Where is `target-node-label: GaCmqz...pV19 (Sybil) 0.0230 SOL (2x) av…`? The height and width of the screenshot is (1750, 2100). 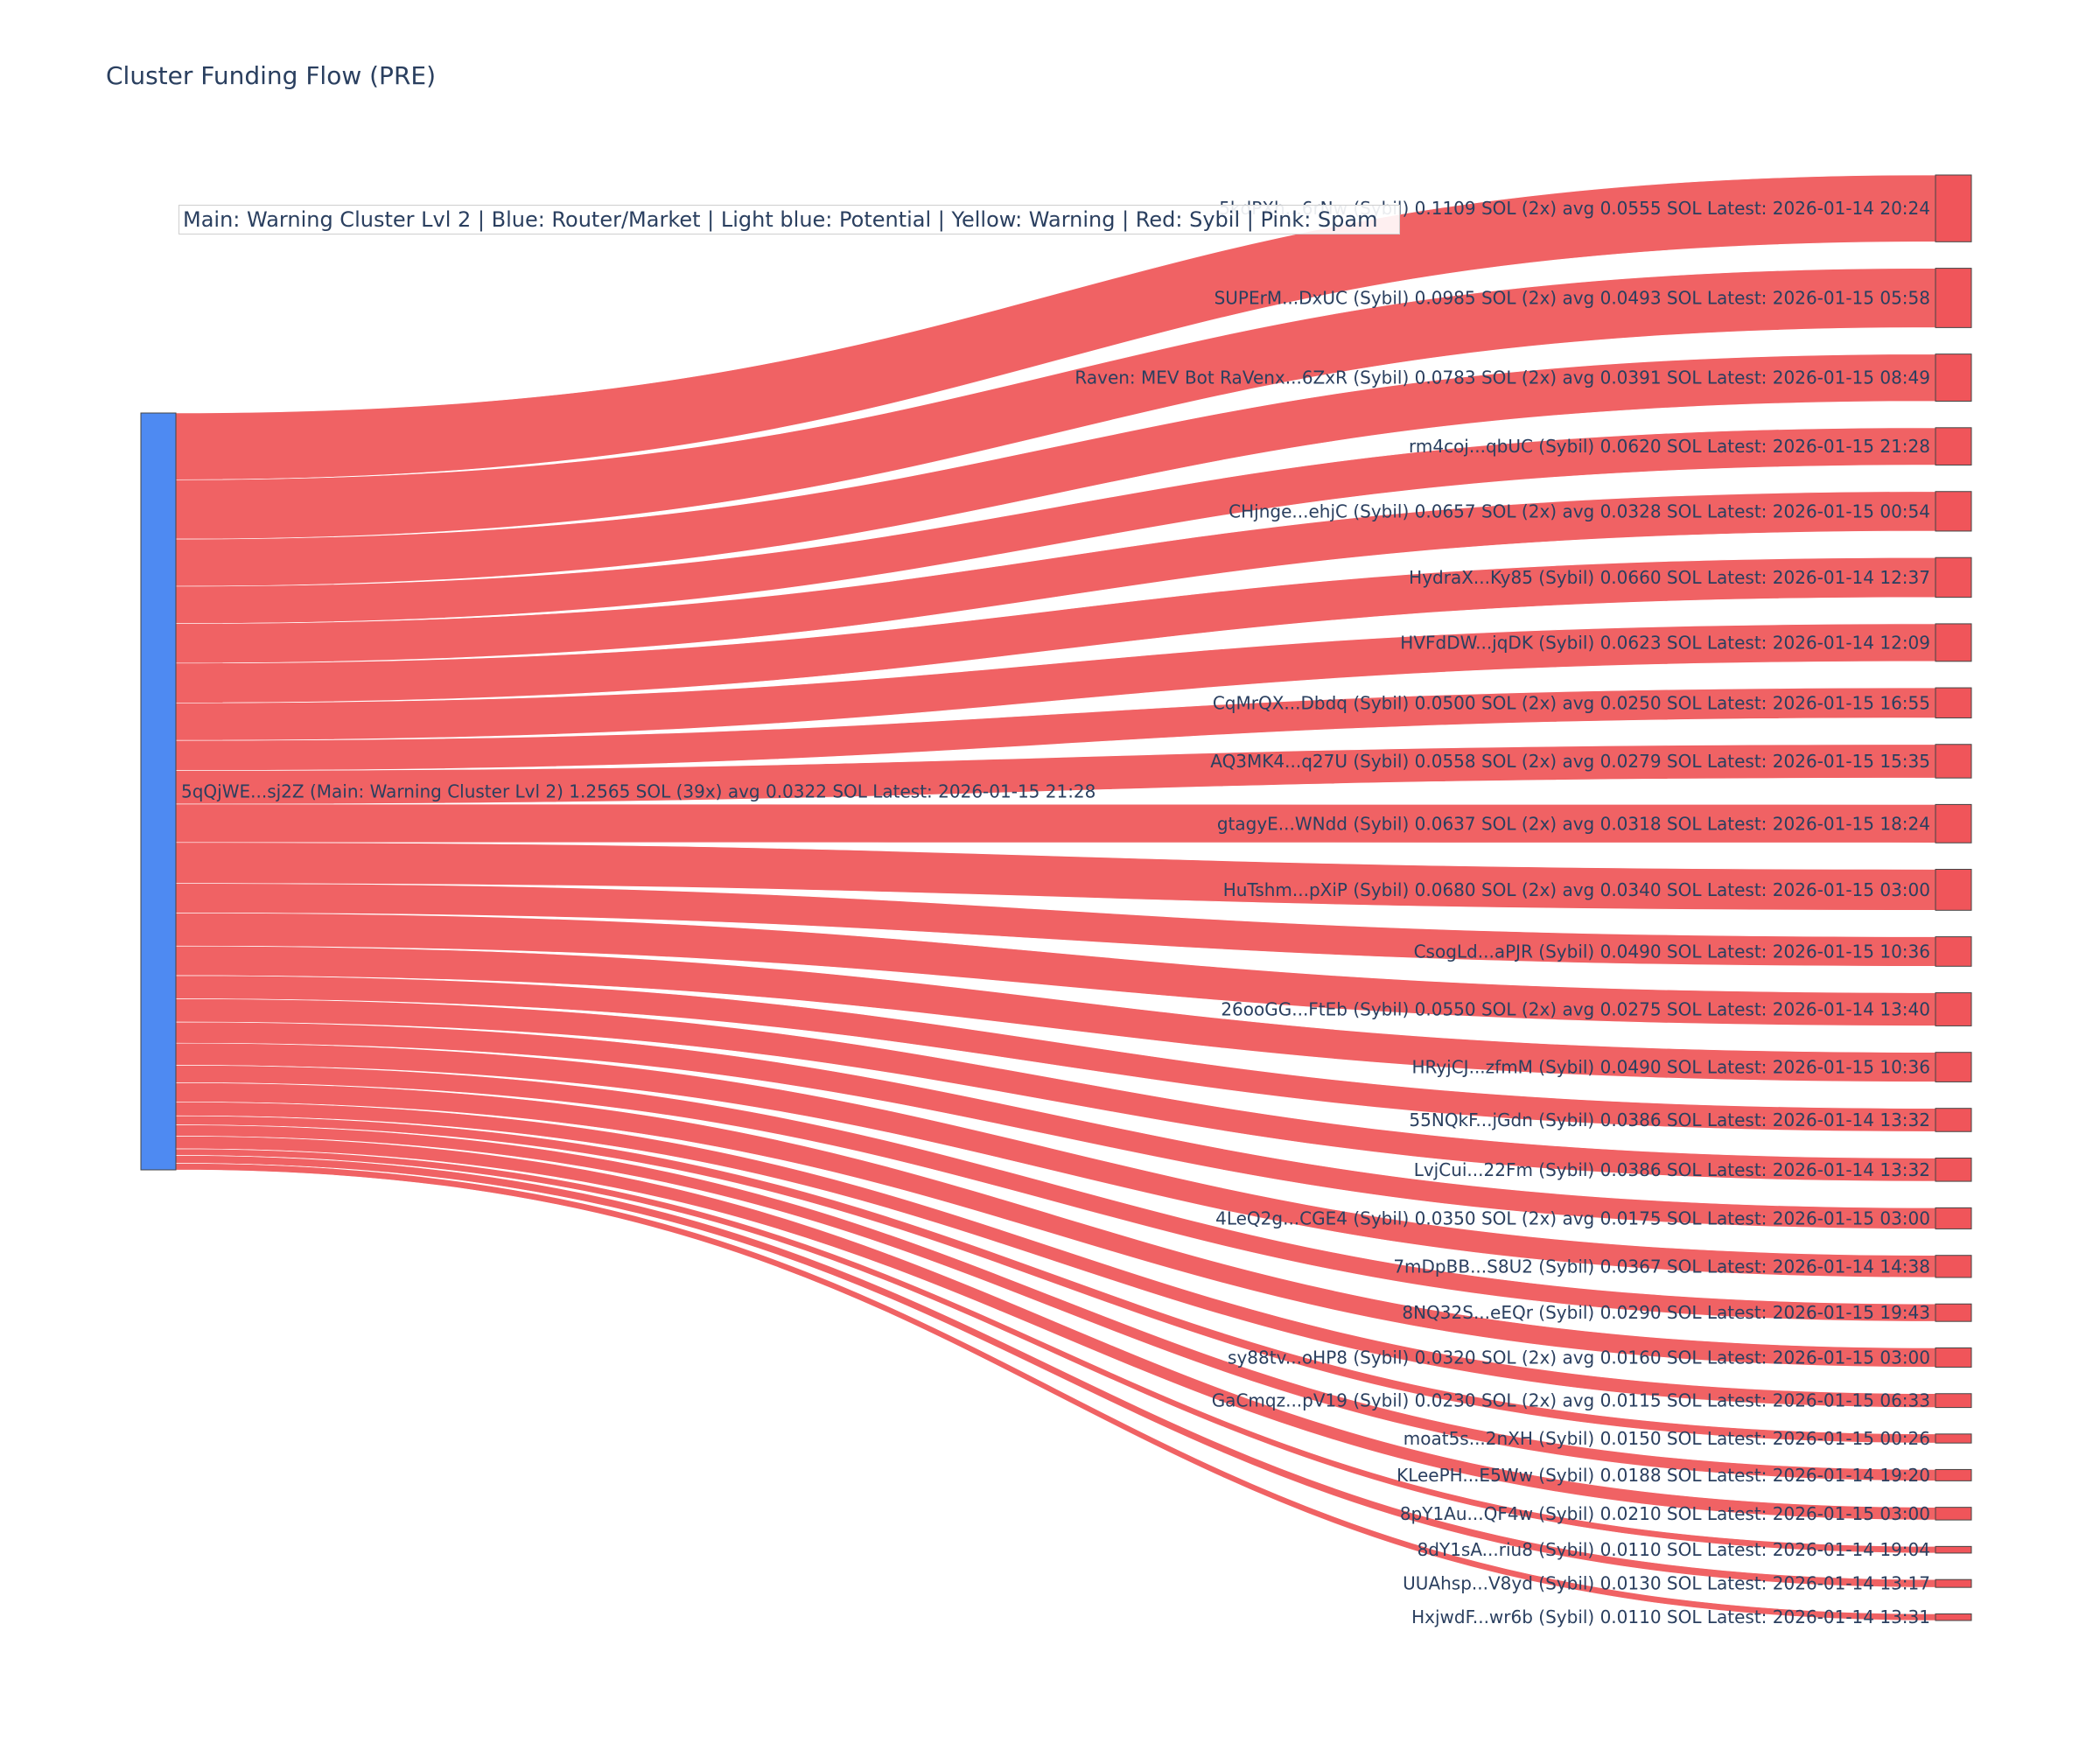
target-node-label: GaCmqz...pV19 (Sybil) 0.0230 SOL (2x) av… is located at coordinates (1571, 1400).